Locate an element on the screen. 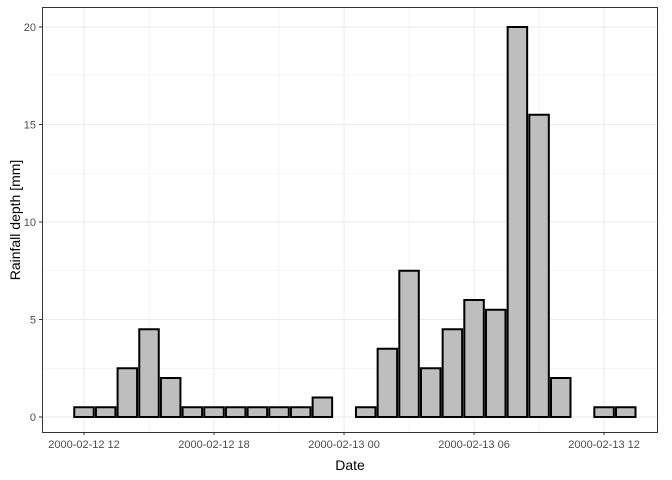  y-tick-label: 20 is located at coordinates (30, 28).